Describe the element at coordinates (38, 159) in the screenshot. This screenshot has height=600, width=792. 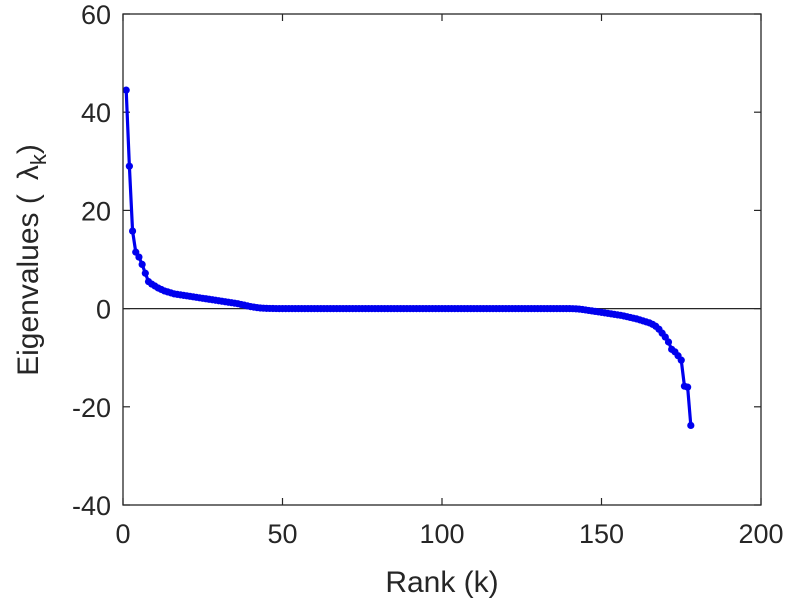
I see `y-axis-label-subscript: k` at that location.